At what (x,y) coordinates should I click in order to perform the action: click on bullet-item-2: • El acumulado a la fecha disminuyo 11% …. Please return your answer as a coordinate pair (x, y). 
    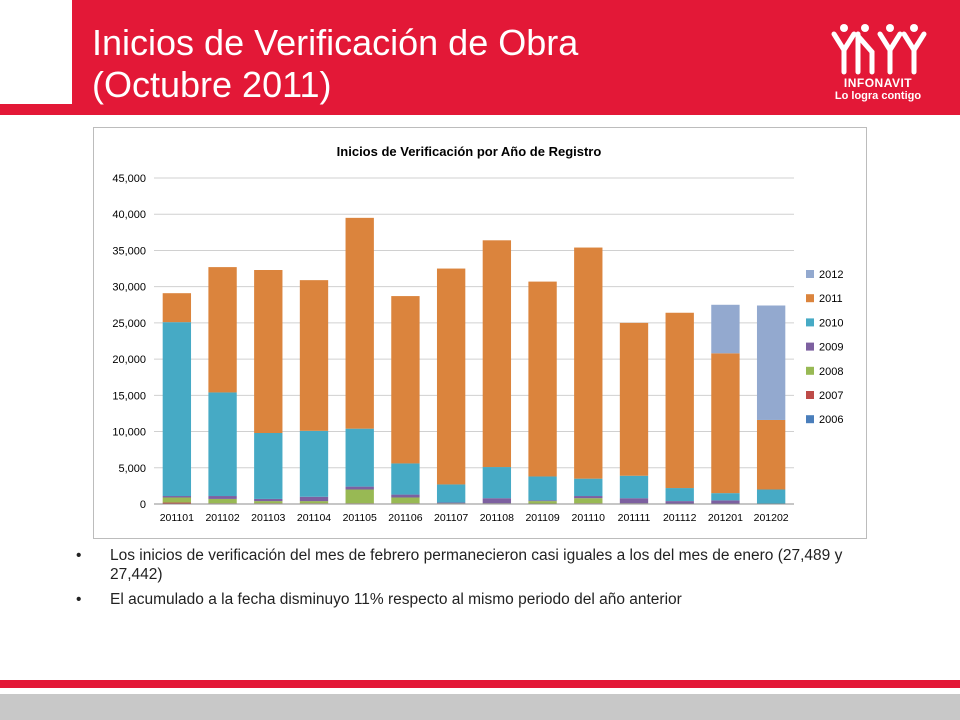
    Looking at the image, I should click on (466, 599).